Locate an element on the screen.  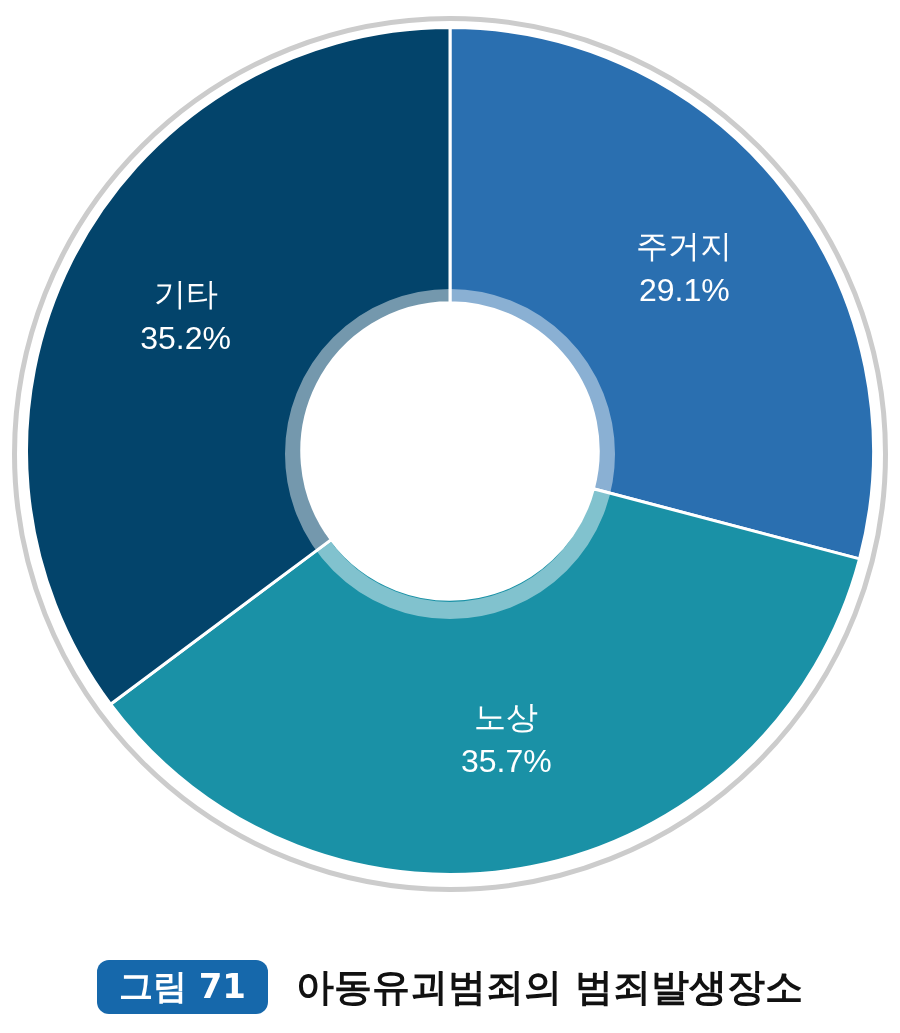
slice-label: 주거지 is located at coordinates (684, 245).